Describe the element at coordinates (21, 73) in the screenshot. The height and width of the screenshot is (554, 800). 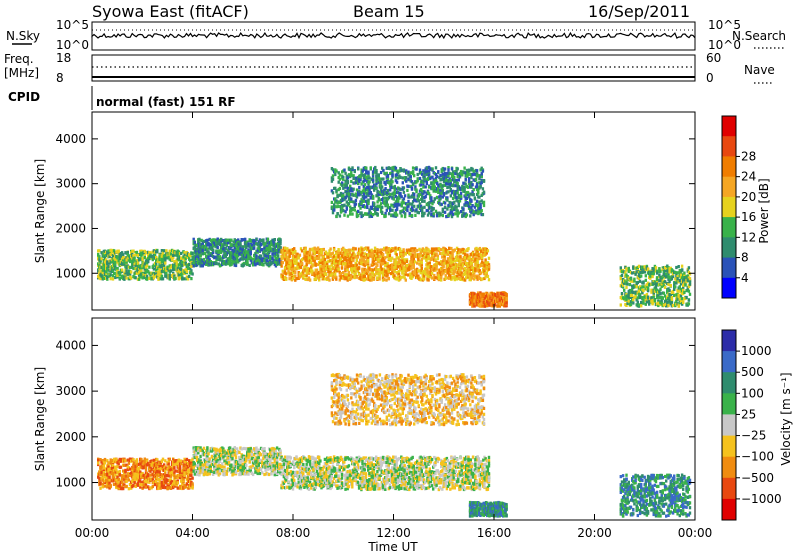
I see `freq-unit: [MHz]` at that location.